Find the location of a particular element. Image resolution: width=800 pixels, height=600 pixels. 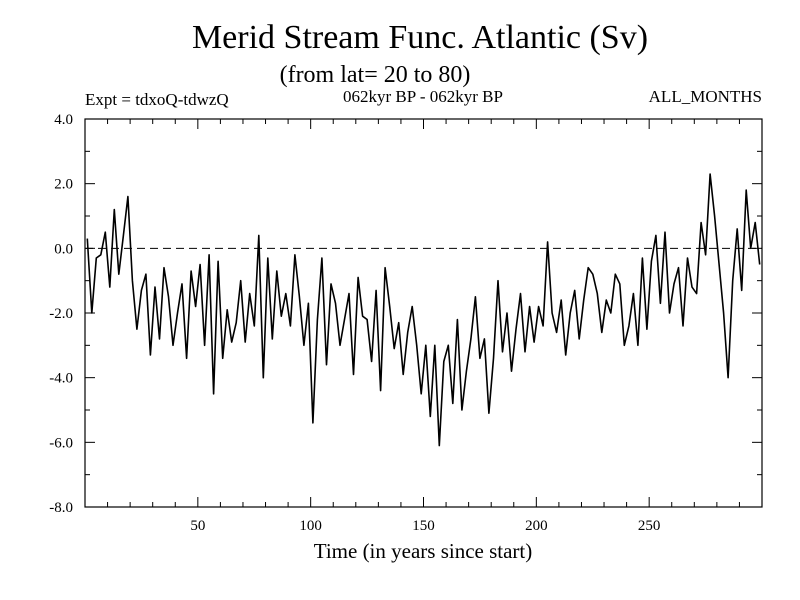

x-axis-label: Time (in years since start) is located at coordinates (423, 551).